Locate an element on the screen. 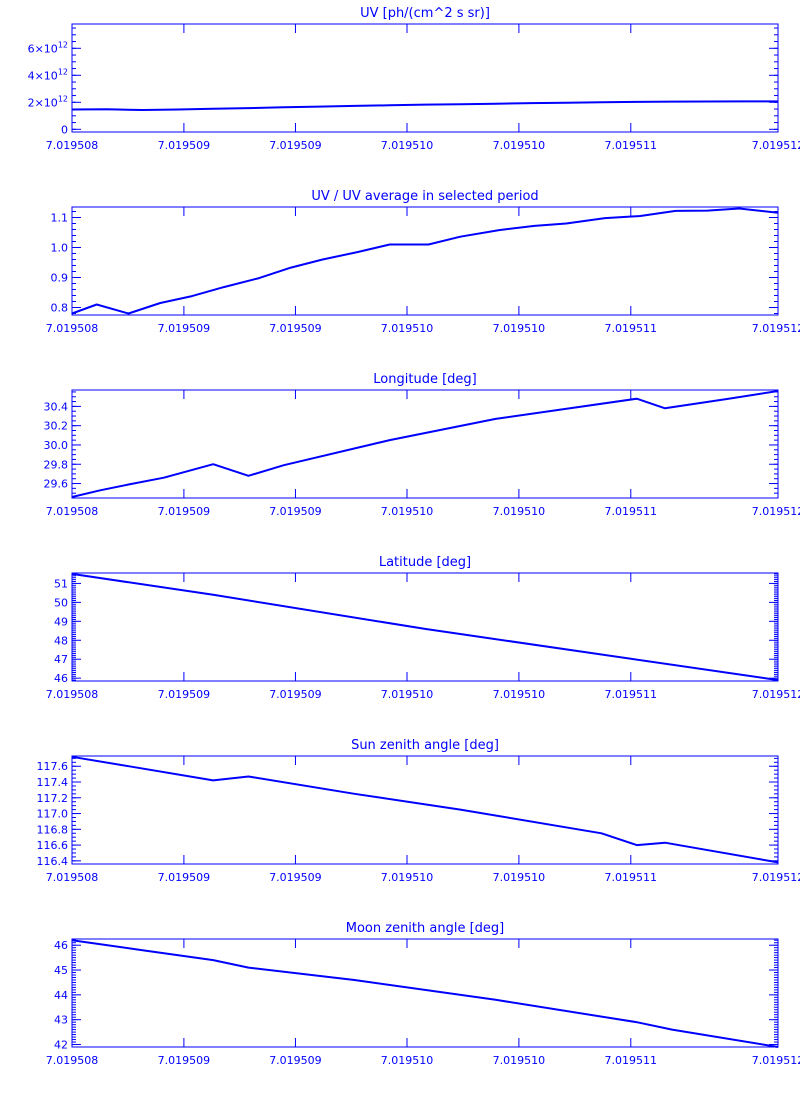 The height and width of the screenshot is (1100, 800). y-tick-label: 6×10¹² is located at coordinates (48, 47).